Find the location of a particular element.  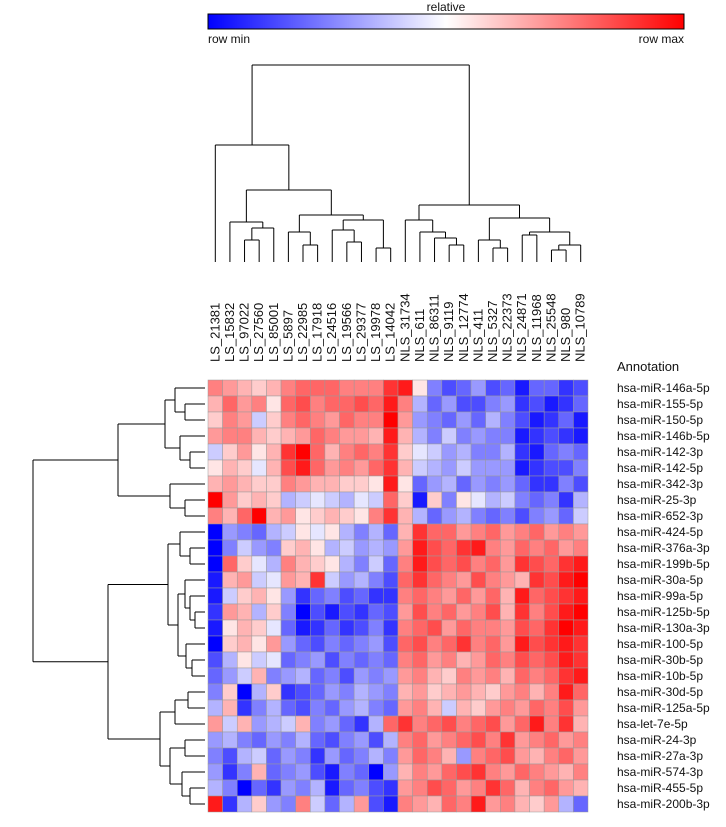

column-label: LS_22985 is located at coordinates (302, 332).